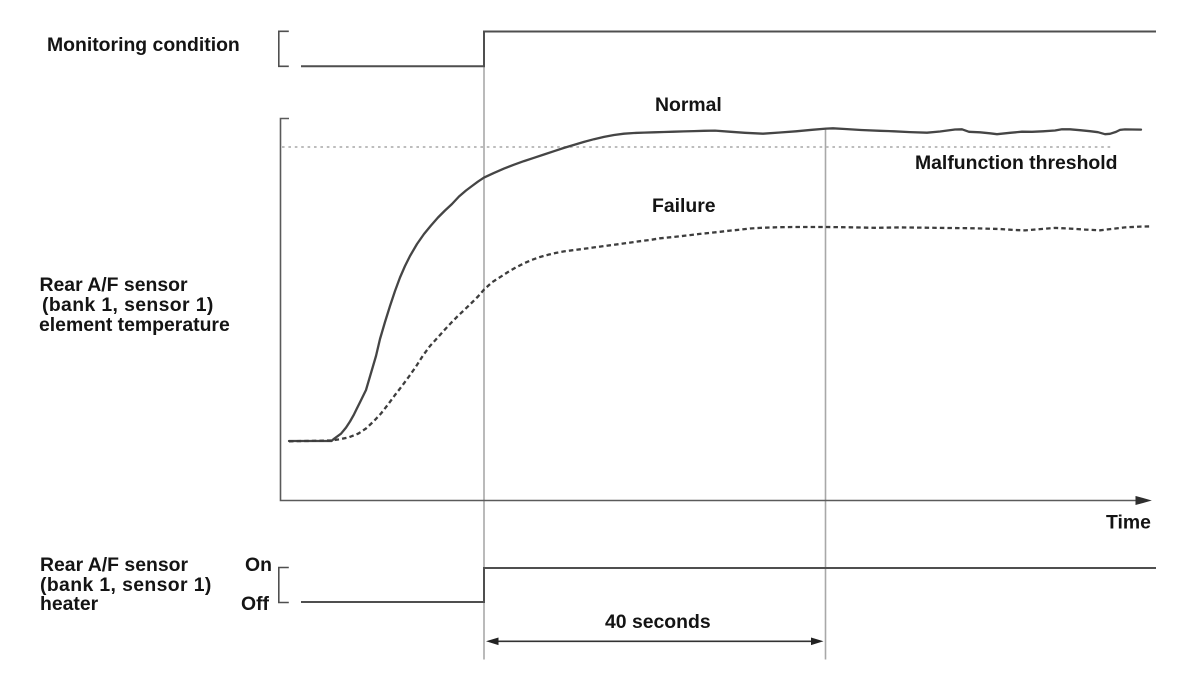  Describe the element at coordinates (255, 604) in the screenshot. I see `svg-text: Off` at that location.